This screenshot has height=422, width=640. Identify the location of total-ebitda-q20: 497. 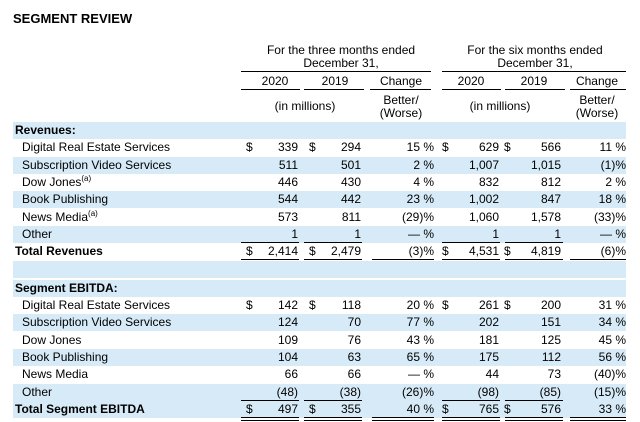
(287, 408).